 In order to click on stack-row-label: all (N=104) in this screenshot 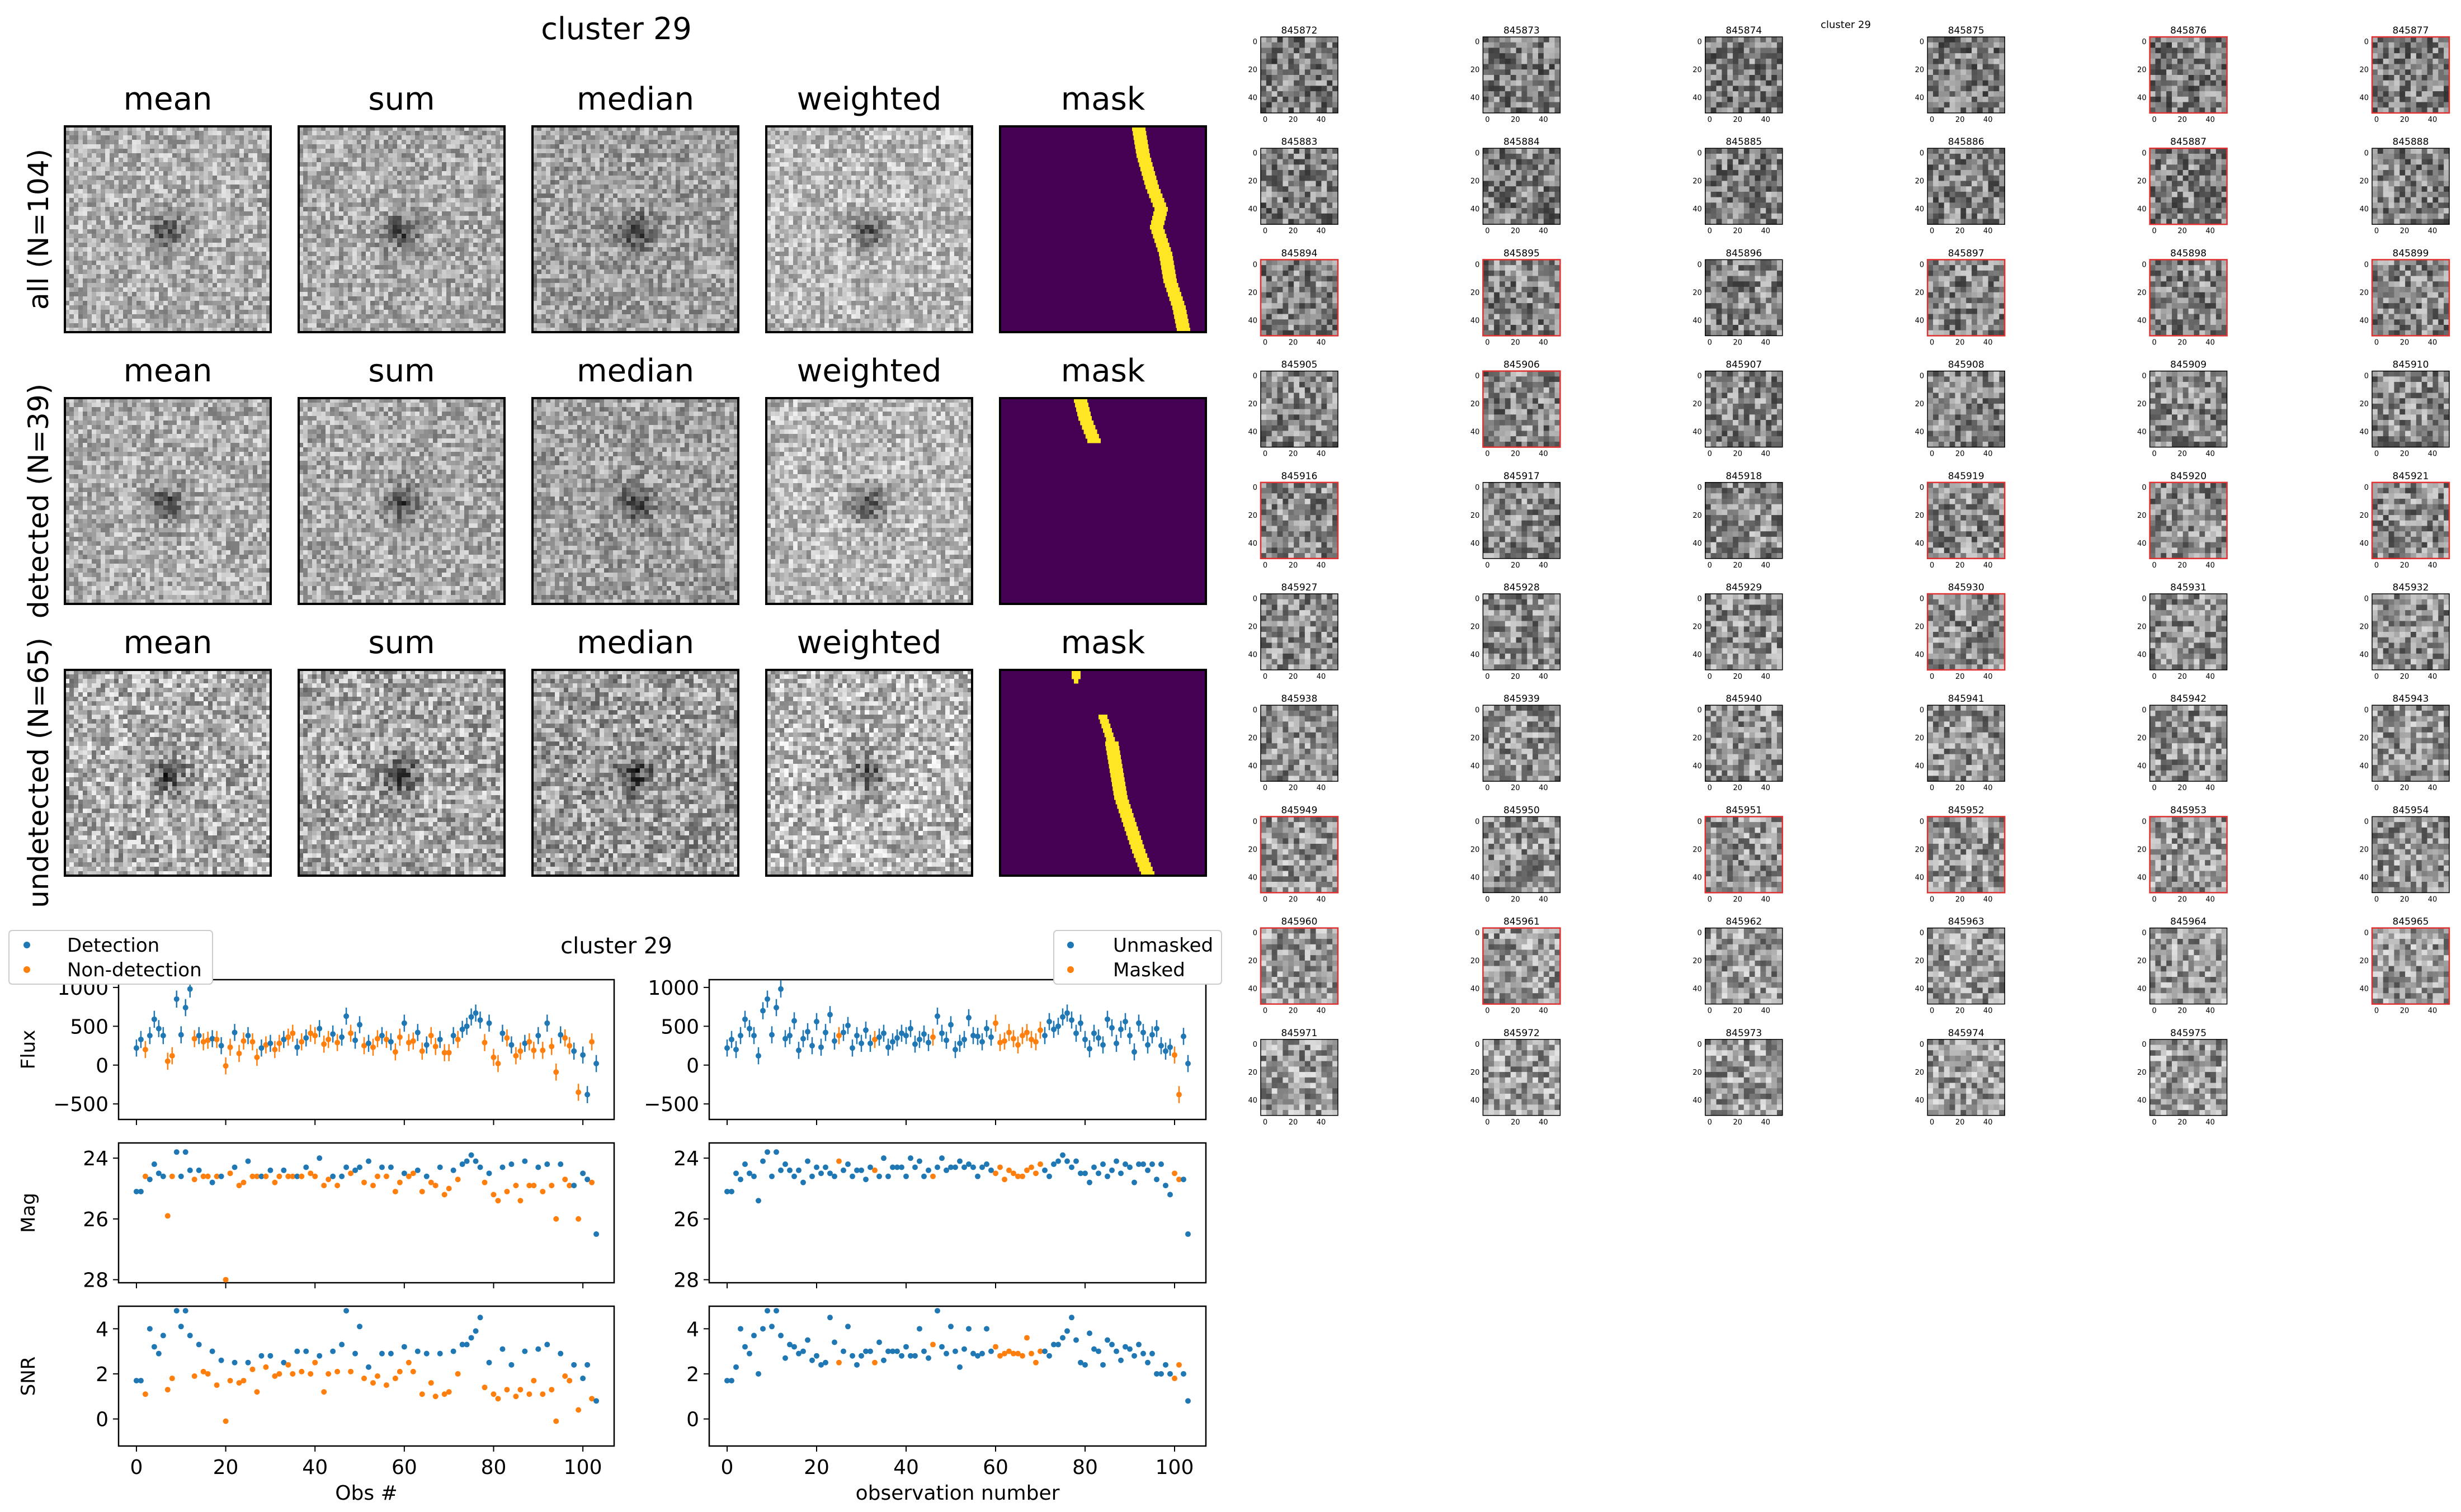, I will do `click(38, 229)`.